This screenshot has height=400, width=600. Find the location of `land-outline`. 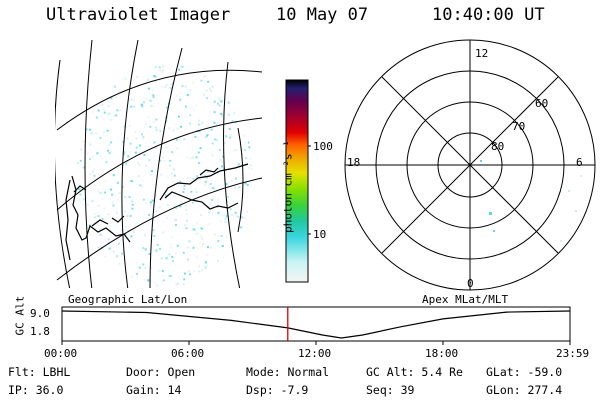

land-outline is located at coordinates (157, 212).